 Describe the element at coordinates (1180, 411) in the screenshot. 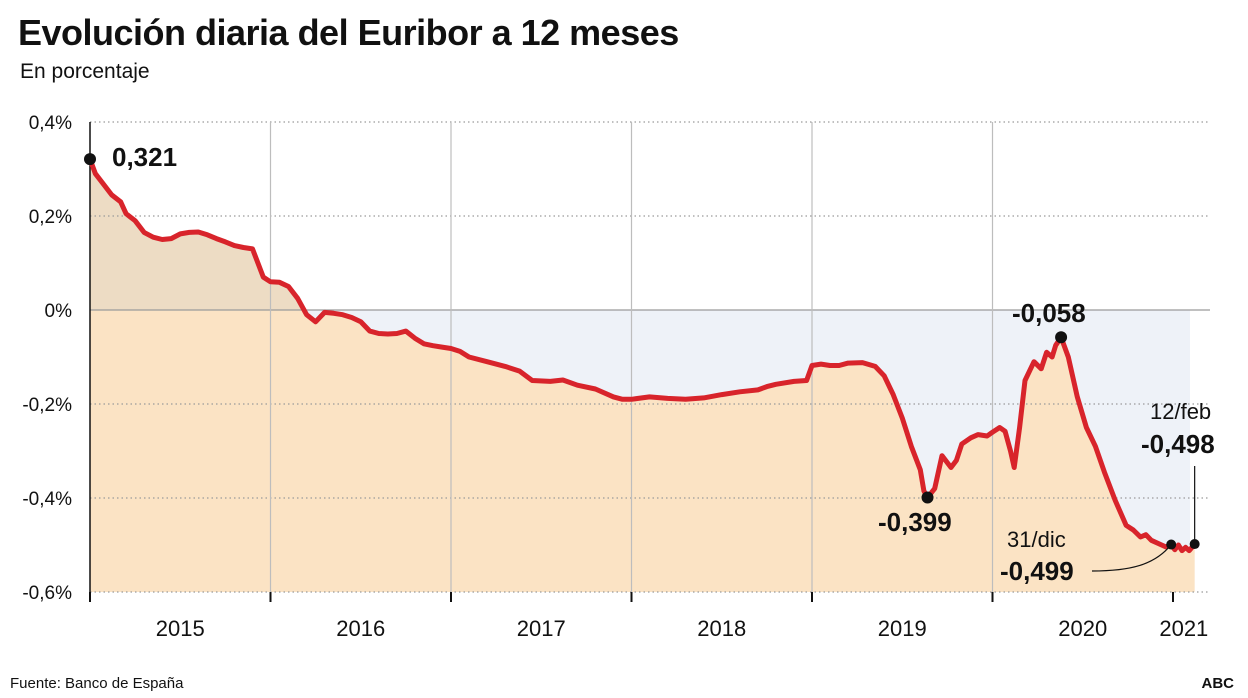

I see `annotation-date-feb-12: 12/feb` at that location.